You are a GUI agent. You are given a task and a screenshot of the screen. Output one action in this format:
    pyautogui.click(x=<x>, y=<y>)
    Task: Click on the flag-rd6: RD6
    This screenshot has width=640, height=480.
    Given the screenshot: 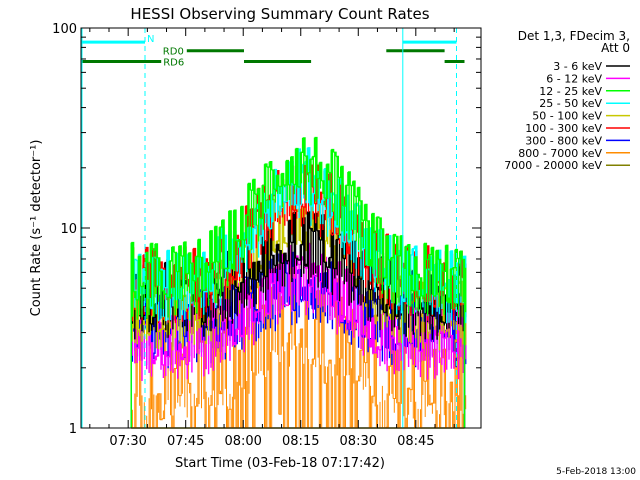 What is the action you would take?
    pyautogui.click(x=273, y=63)
    